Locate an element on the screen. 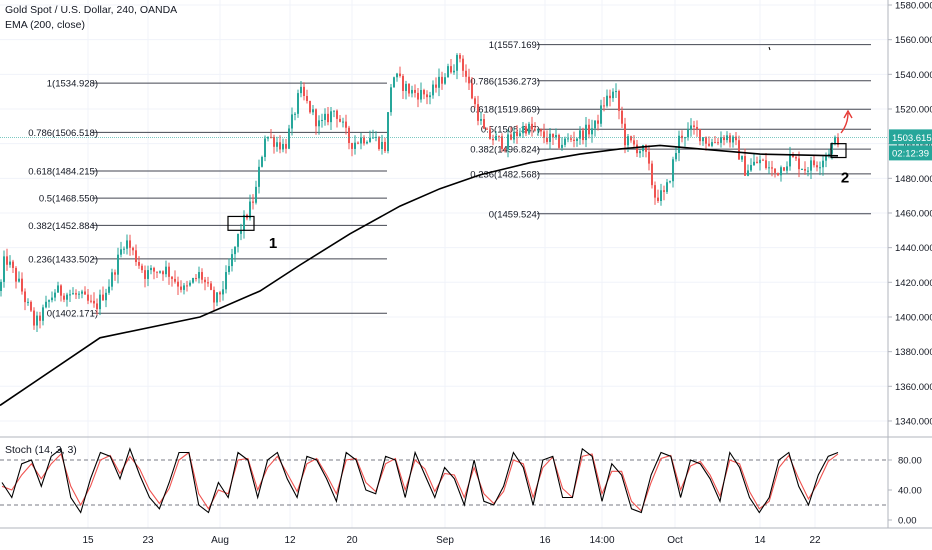 This screenshot has height=550, width=932. time-tick-label: 22 is located at coordinates (815, 540).